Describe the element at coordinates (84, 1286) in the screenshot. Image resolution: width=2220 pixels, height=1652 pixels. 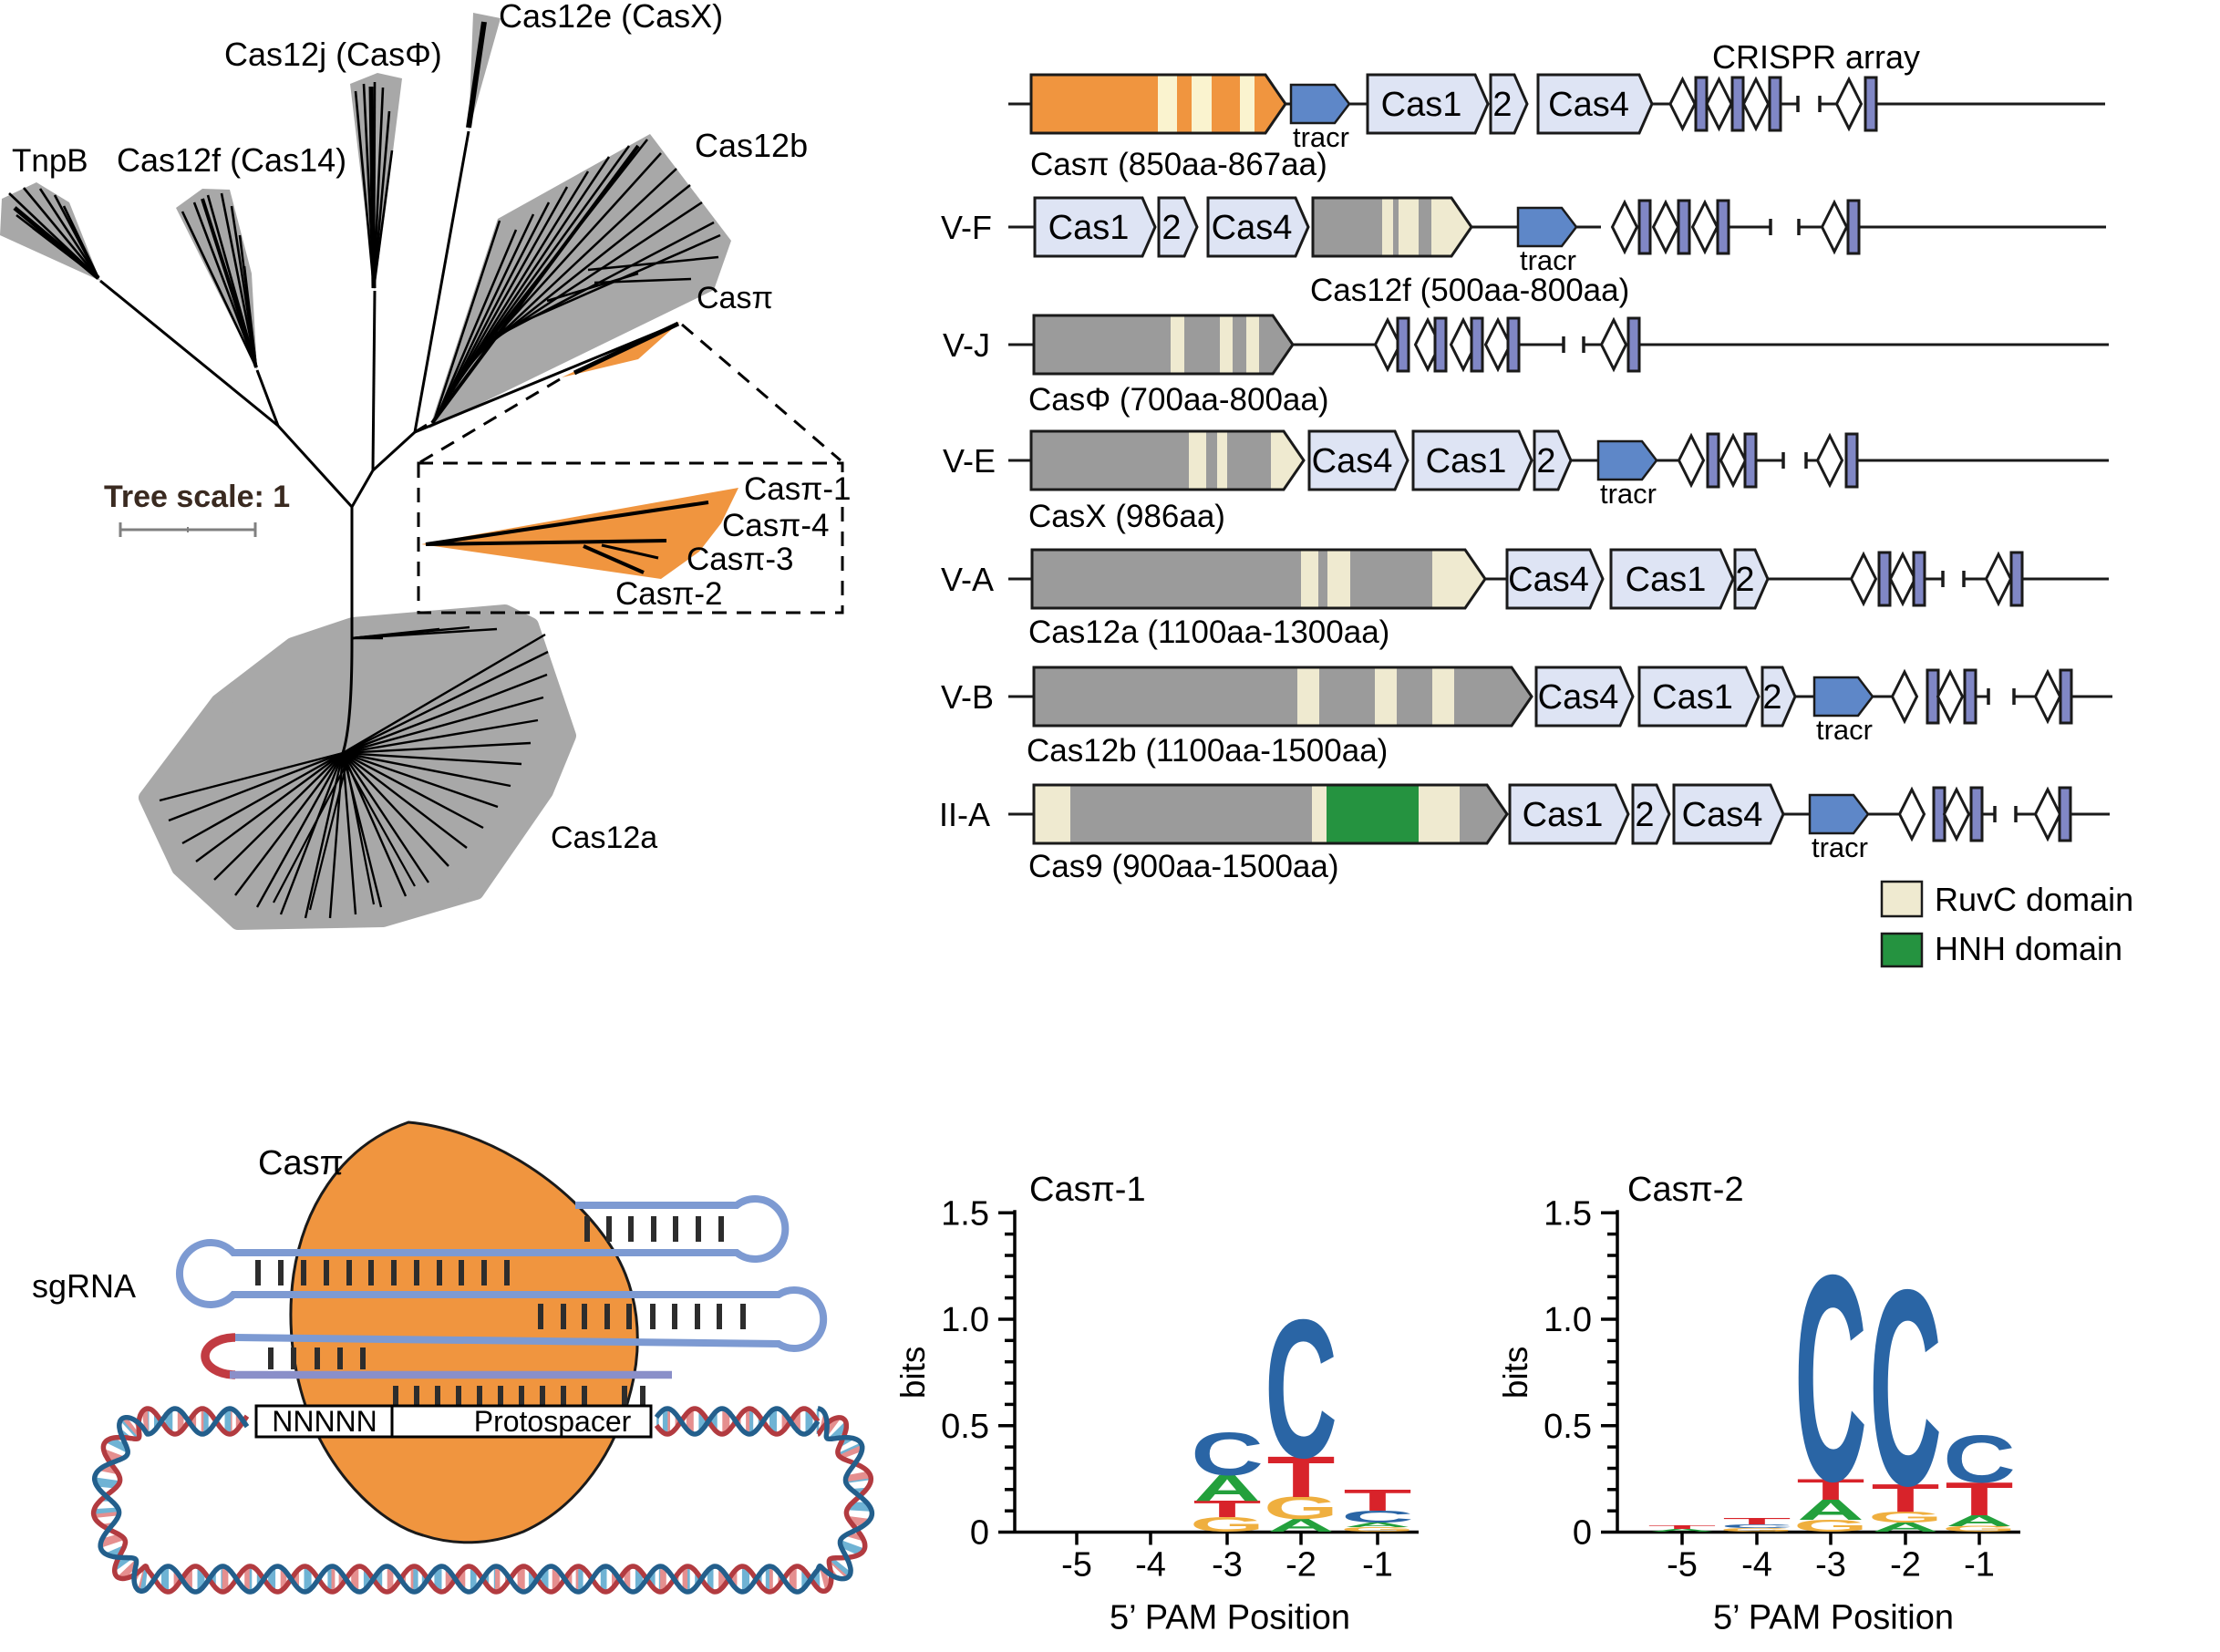
I see `svg-text: sgRNA` at that location.